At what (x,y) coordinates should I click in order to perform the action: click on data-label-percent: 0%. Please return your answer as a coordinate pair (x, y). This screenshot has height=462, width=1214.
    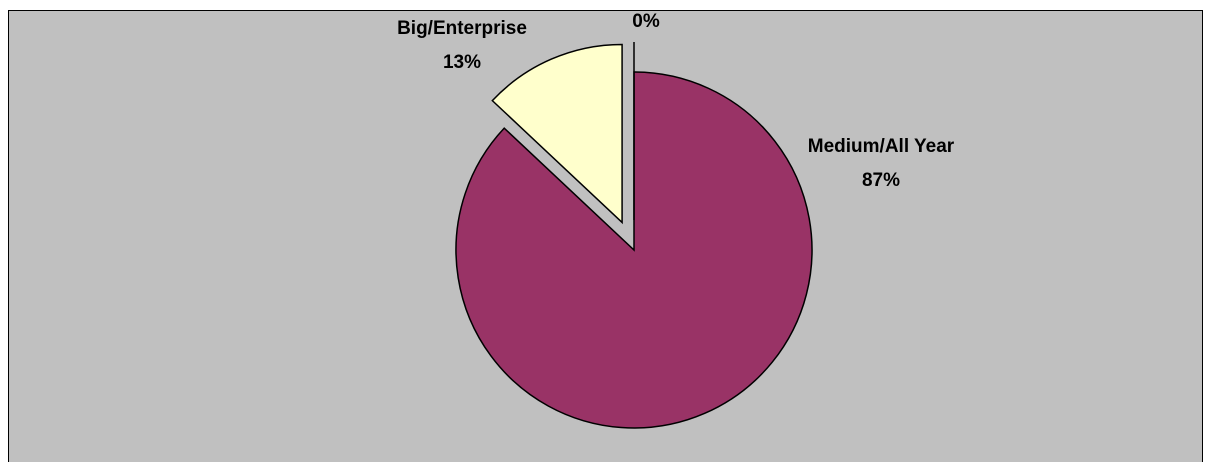
    Looking at the image, I should click on (646, 21).